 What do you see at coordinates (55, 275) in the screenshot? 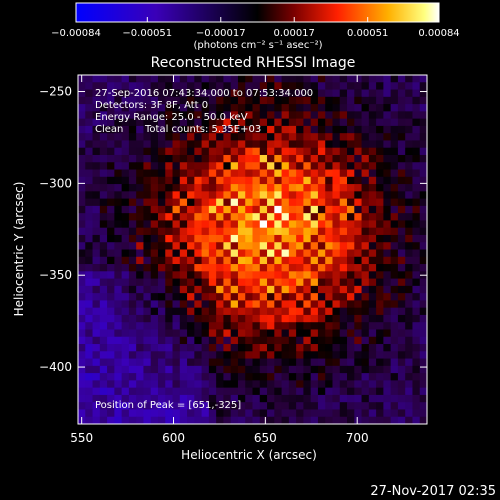
I see `y-tick-label: −350` at bounding box center [55, 275].